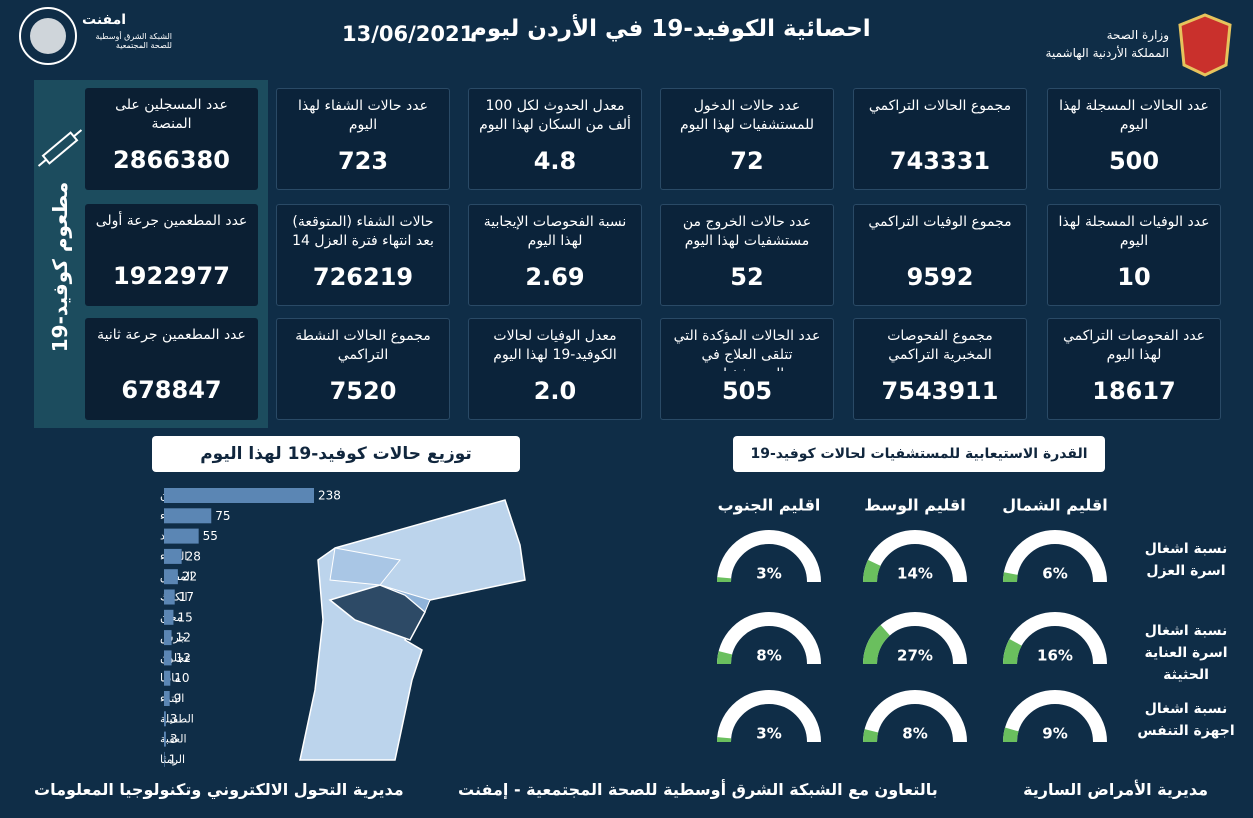 Image resolution: width=1253 pixels, height=818 pixels. Describe the element at coordinates (171, 276) in the screenshot. I see `vaccine-value: 1922977` at that location.